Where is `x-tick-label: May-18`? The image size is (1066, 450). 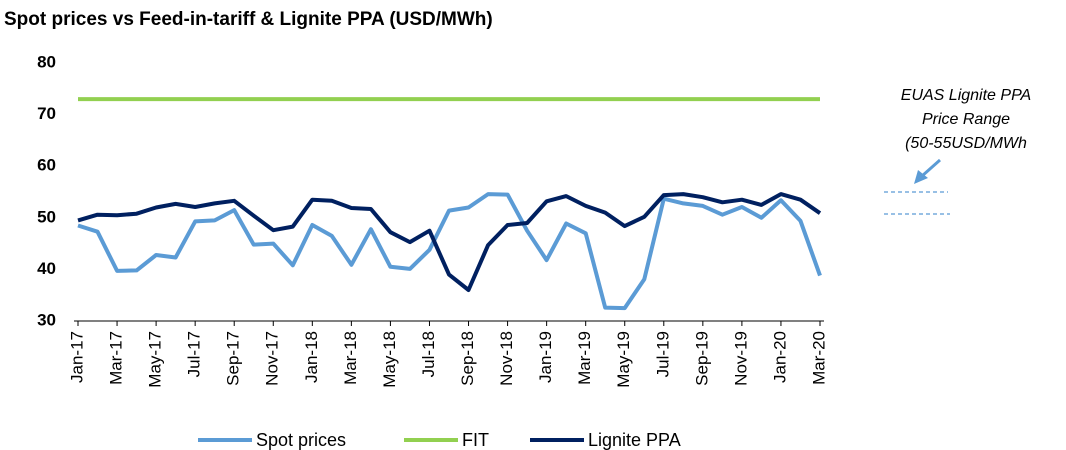 x-tick-label: May-18 is located at coordinates (389, 359).